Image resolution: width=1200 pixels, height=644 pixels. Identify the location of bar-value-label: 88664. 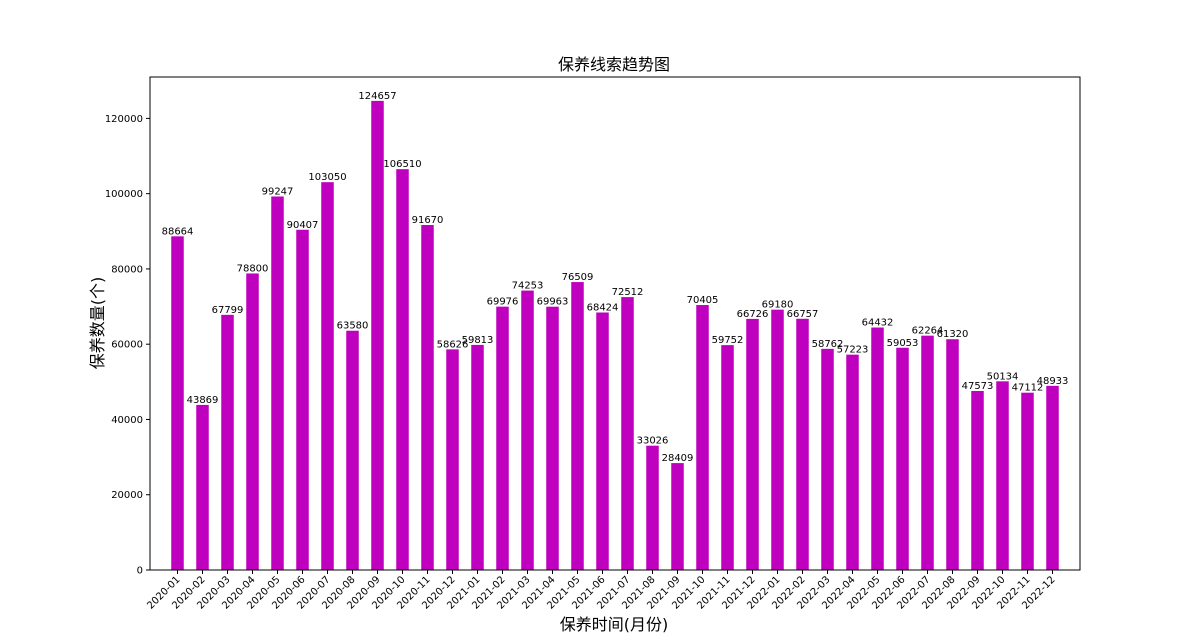
(178, 231).